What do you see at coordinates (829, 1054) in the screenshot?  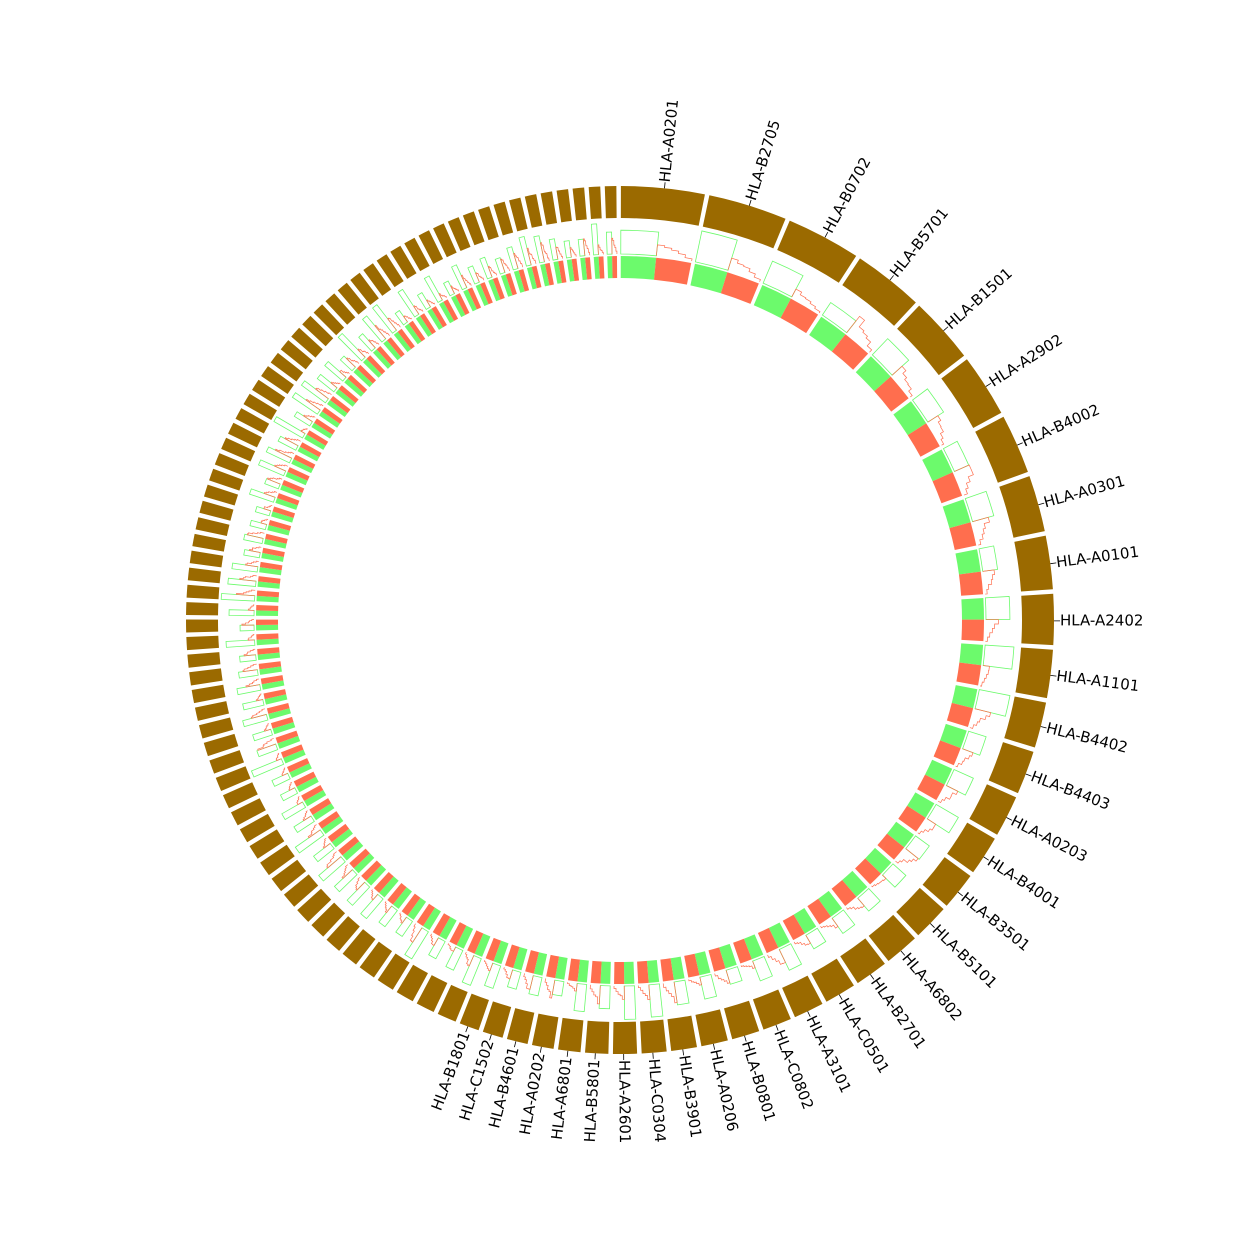 I see `segment-label: HLA-A3101` at bounding box center [829, 1054].